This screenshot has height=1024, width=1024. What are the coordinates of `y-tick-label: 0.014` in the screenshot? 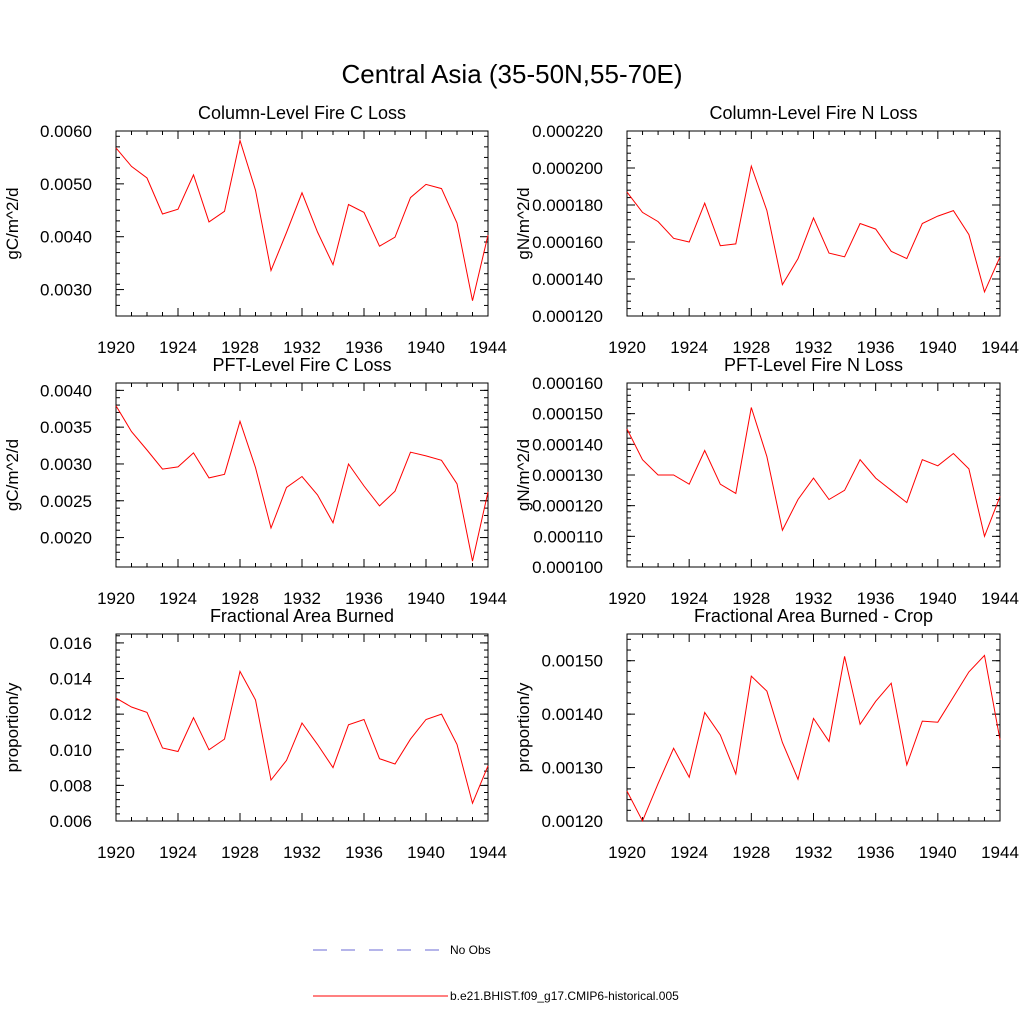 It's located at (70, 679).